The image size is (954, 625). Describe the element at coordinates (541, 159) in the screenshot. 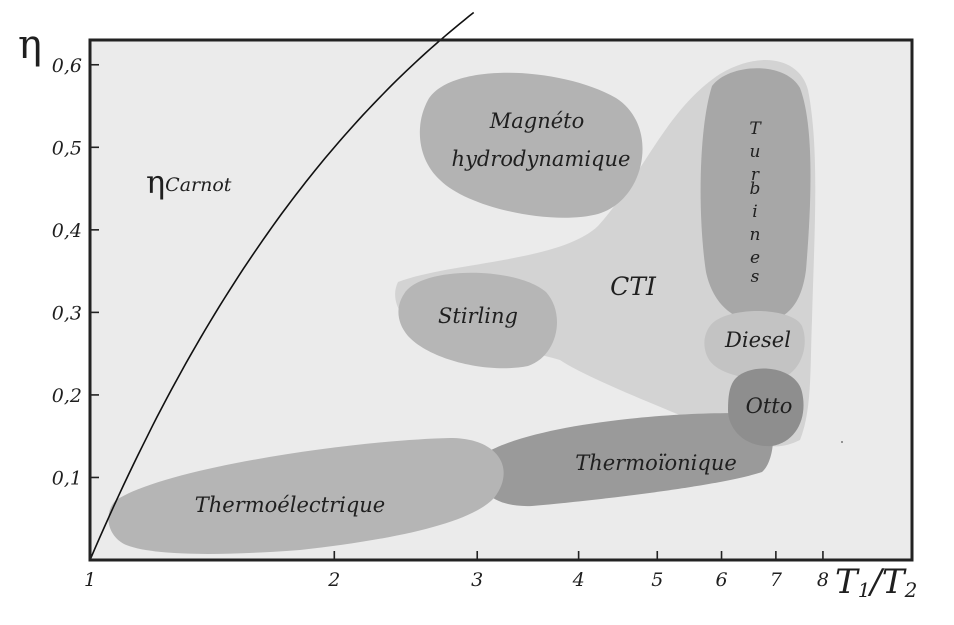

I see `label-magneto-line2: hydrodynamique` at that location.